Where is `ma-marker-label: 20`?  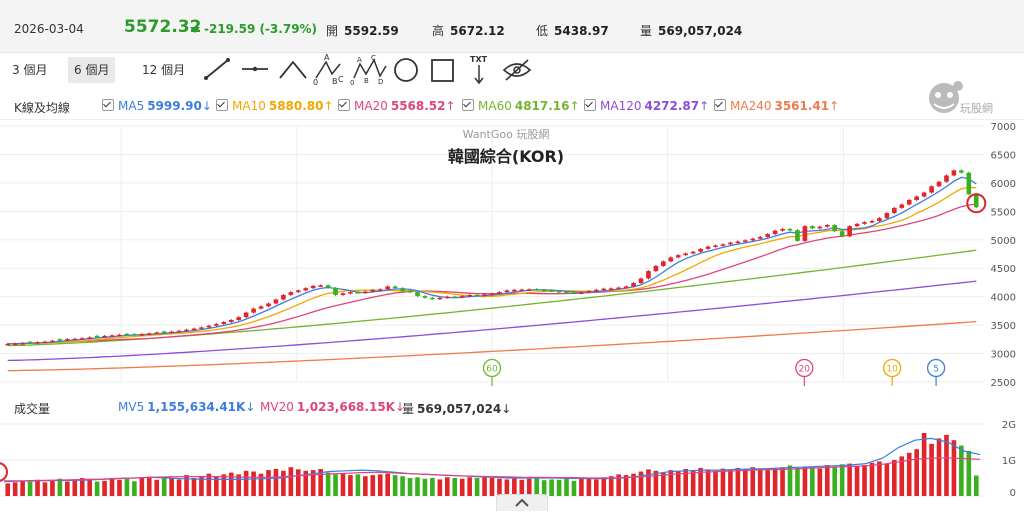
ma-marker-label: 20 is located at coordinates (805, 370).